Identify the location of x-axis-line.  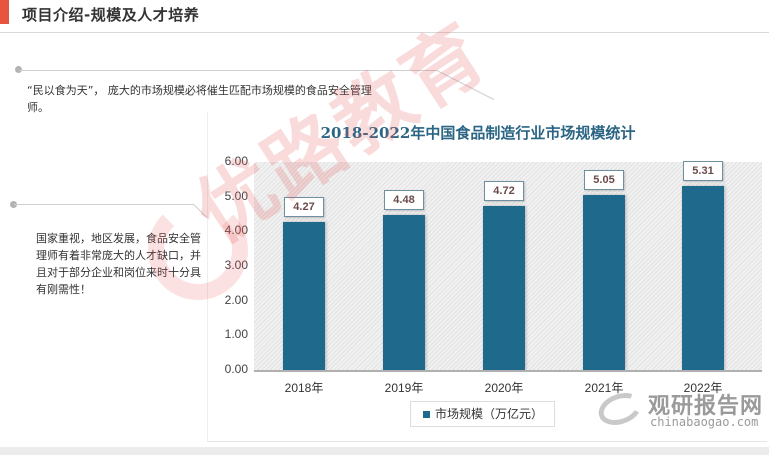
(508, 371).